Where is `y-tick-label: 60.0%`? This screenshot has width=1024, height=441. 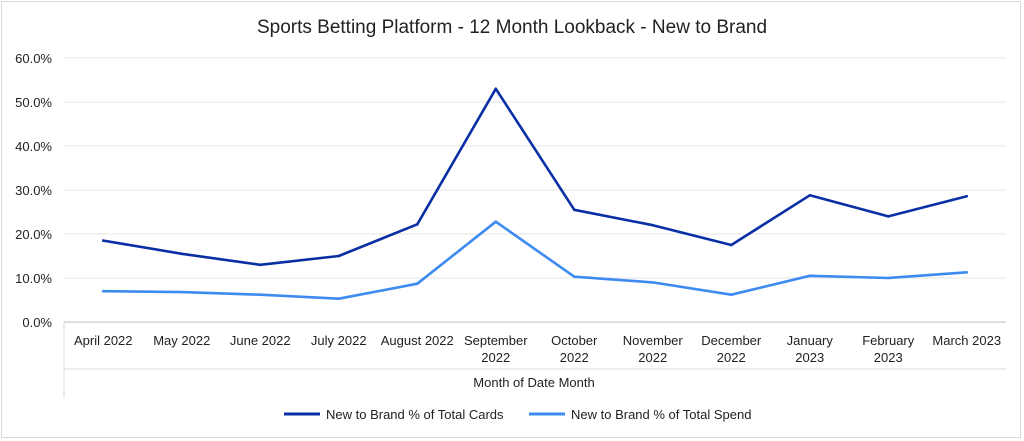 y-tick-label: 60.0% is located at coordinates (33, 58).